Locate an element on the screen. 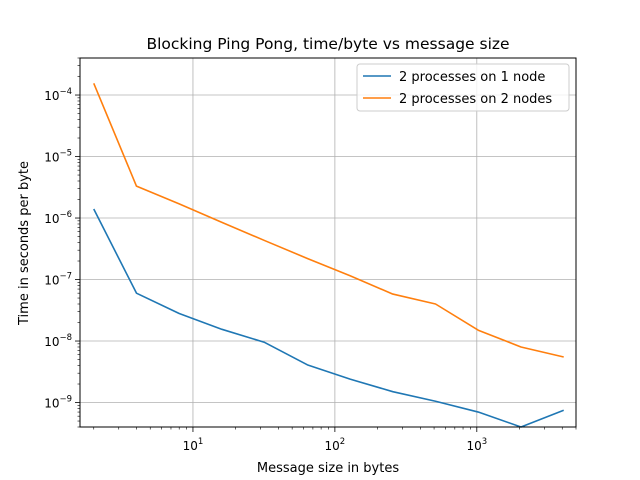 The height and width of the screenshot is (480, 640). x-tick-label-exponent: 3 is located at coordinates (484, 442).